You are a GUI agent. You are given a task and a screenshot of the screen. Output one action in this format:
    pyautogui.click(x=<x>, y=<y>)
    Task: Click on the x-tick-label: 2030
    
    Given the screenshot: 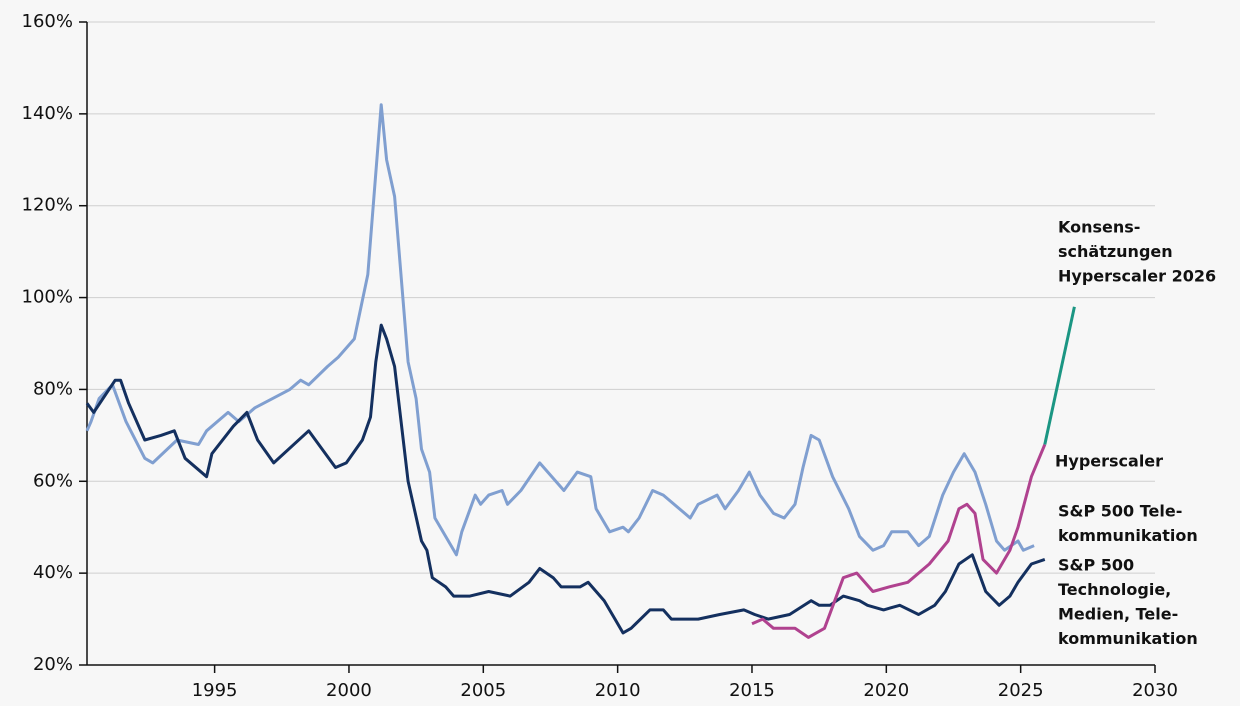 What is the action you would take?
    pyautogui.click(x=1155, y=690)
    